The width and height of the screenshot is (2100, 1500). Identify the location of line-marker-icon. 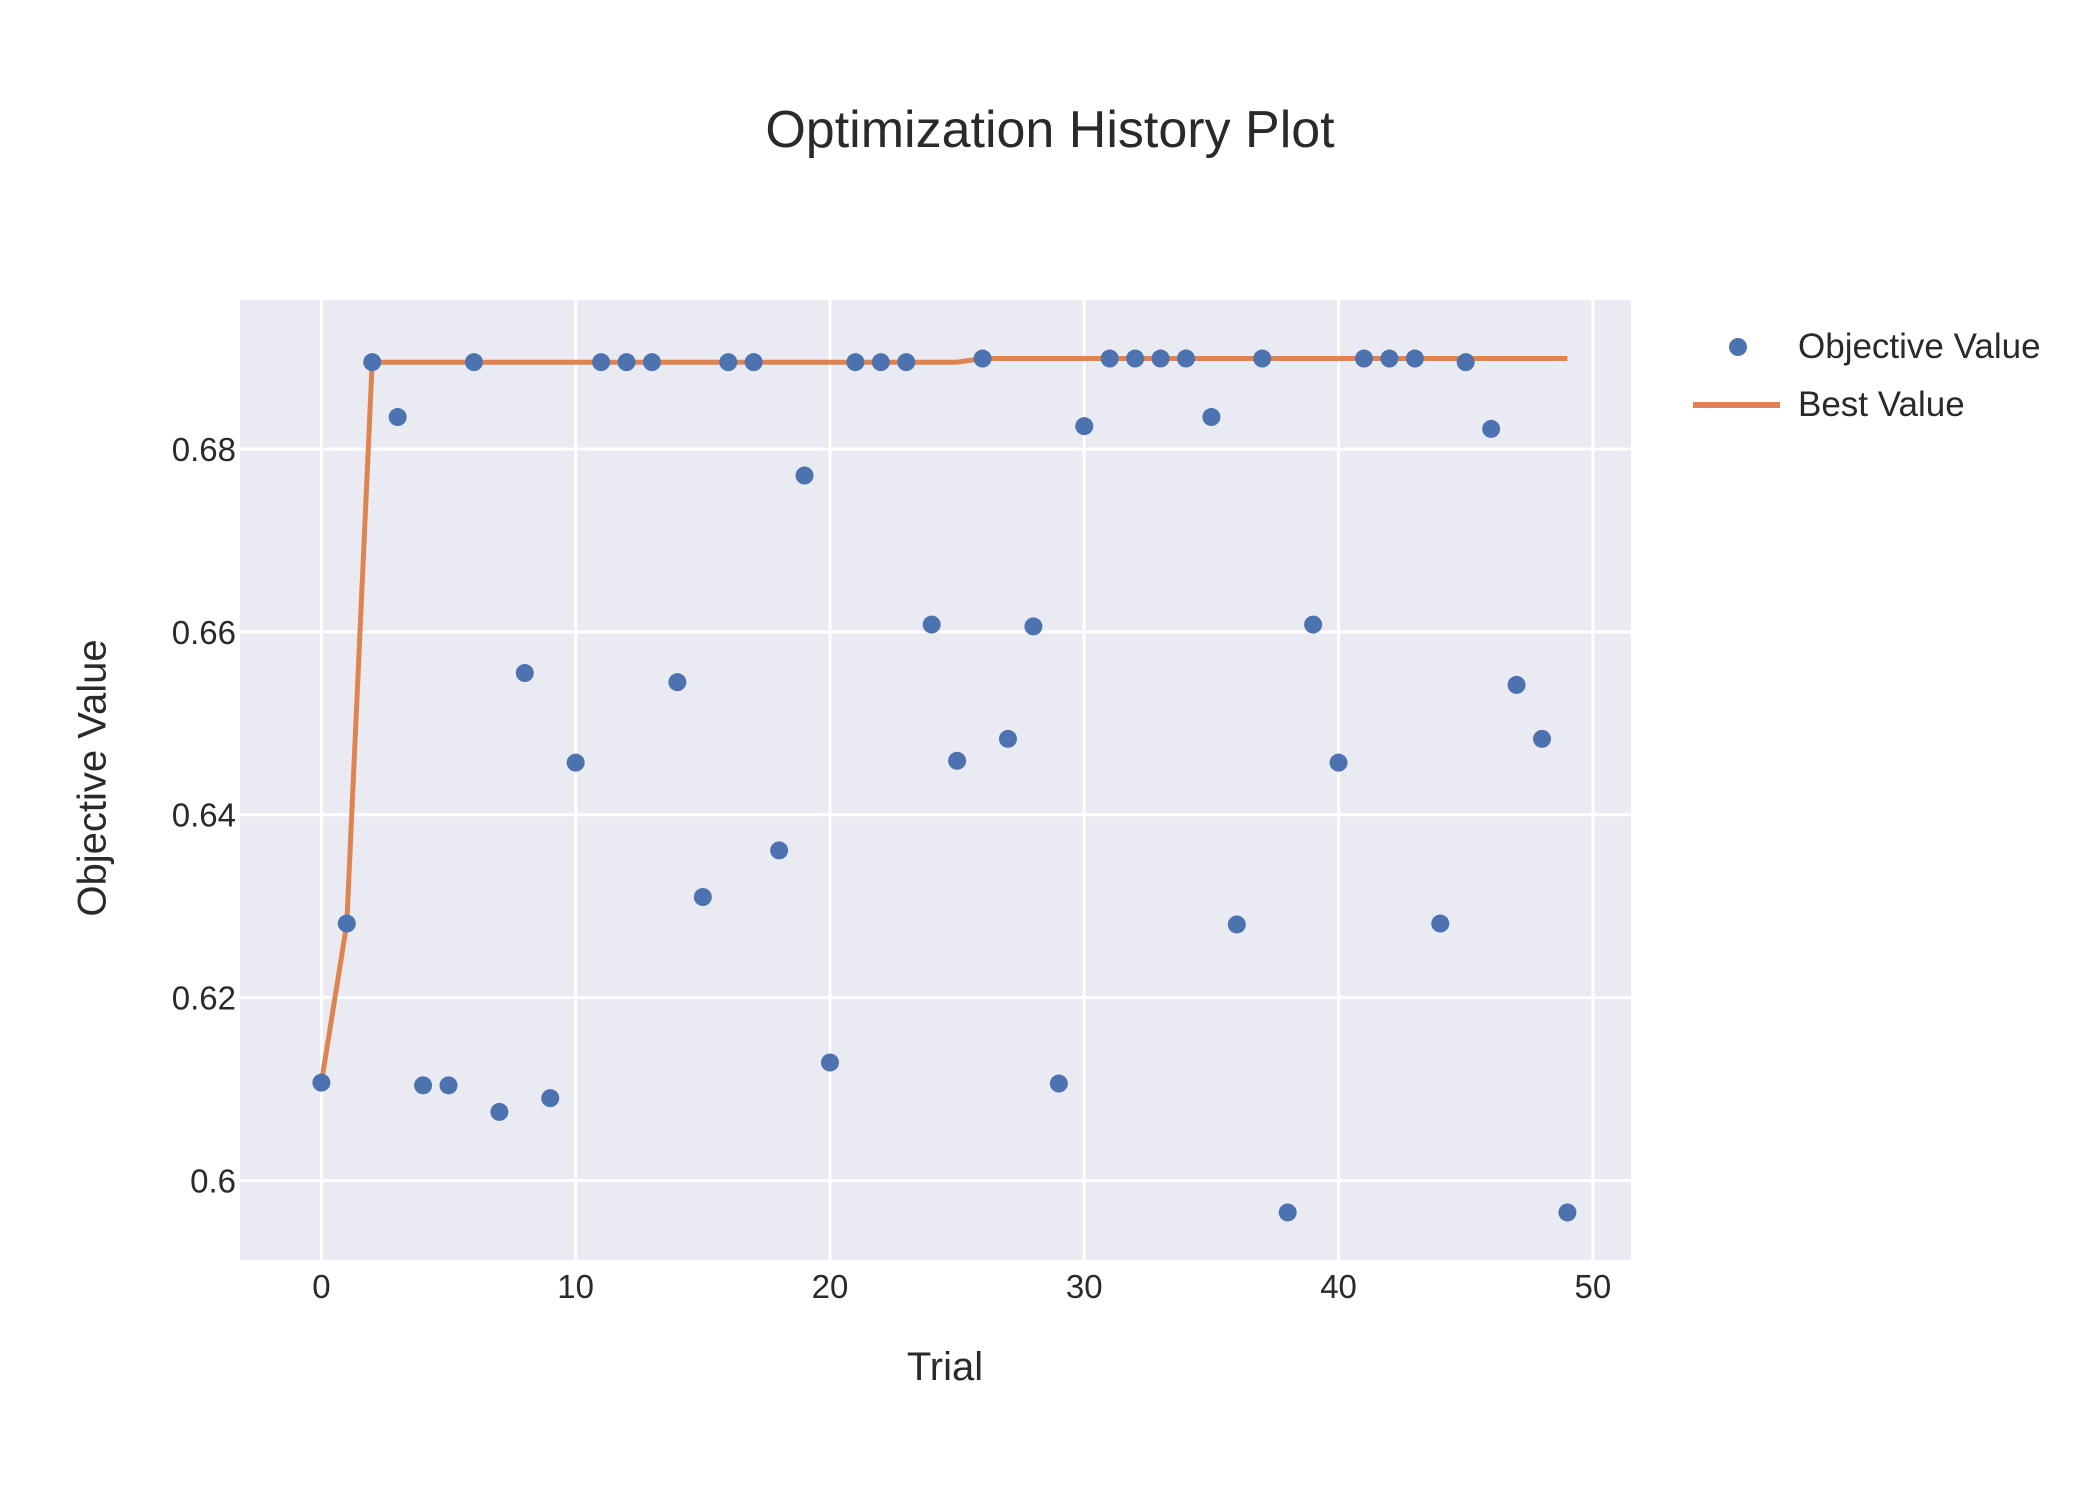
(1735, 405).